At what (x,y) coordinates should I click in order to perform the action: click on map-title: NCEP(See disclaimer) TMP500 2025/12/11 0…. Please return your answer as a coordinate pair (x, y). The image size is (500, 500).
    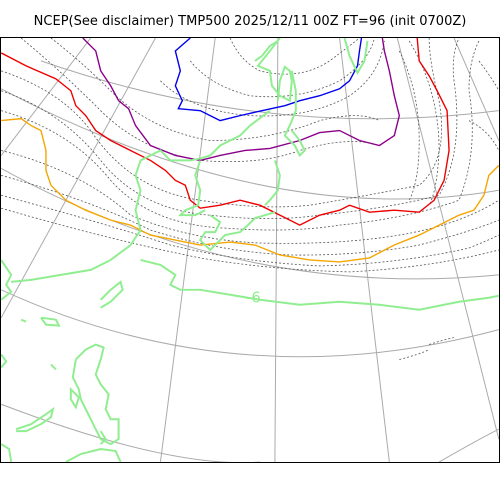
    Looking at the image, I should click on (250, 21).